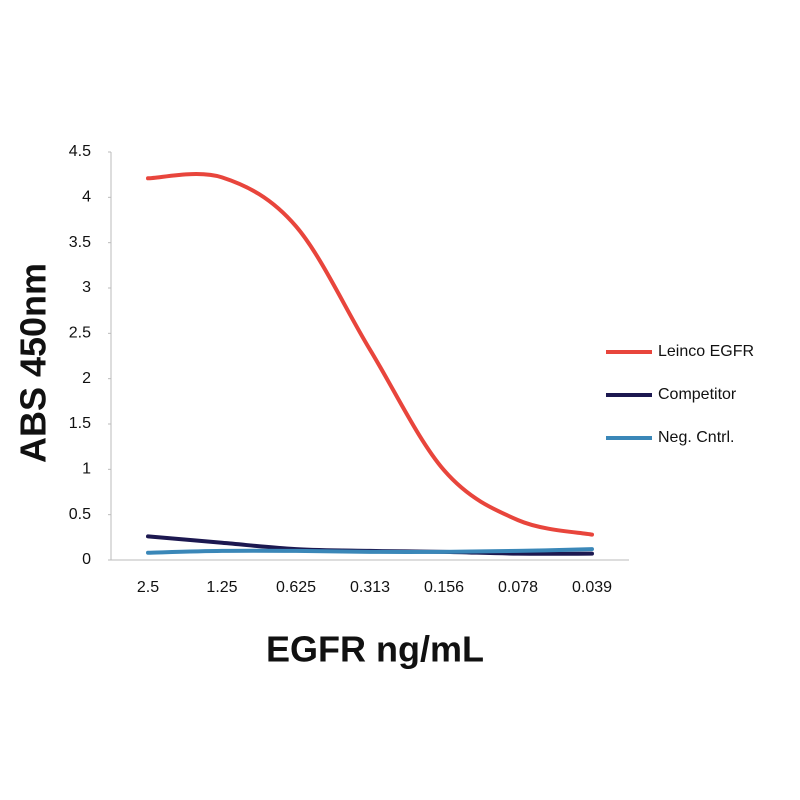 This screenshot has width=800, height=800. I want to click on x-tick-label: 1.25, so click(221, 587).